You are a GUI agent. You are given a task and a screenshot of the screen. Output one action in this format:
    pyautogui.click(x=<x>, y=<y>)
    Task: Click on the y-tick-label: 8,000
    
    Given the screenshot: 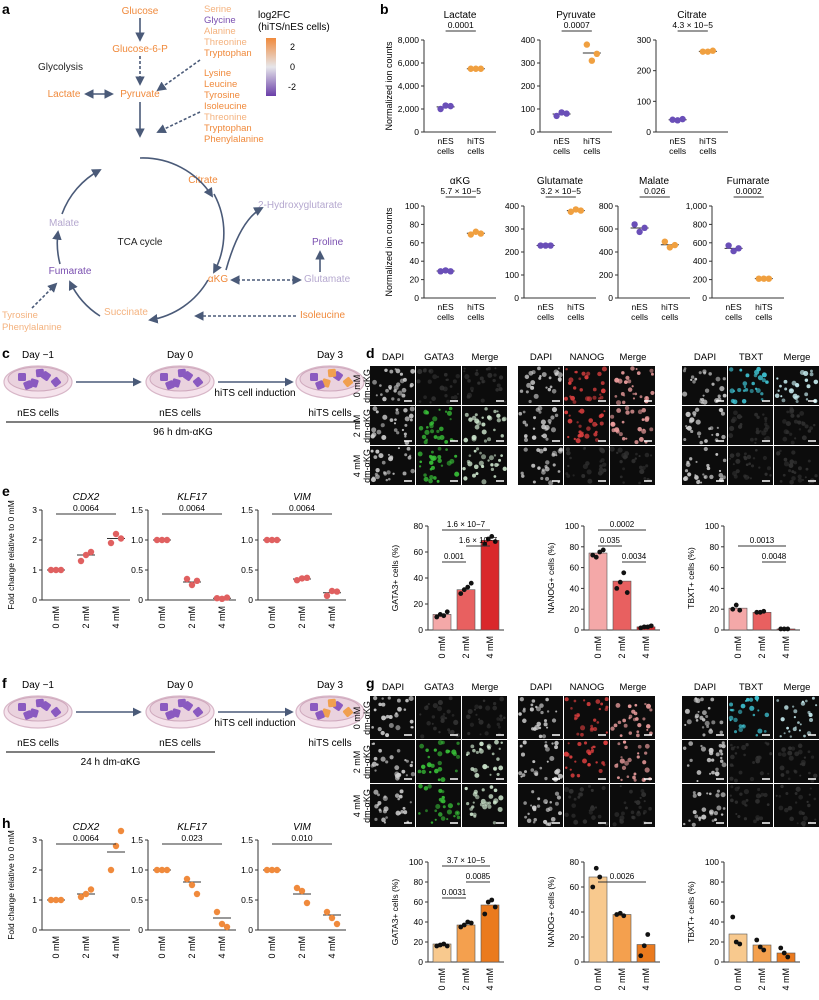 What is the action you would take?
    pyautogui.click(x=409, y=40)
    